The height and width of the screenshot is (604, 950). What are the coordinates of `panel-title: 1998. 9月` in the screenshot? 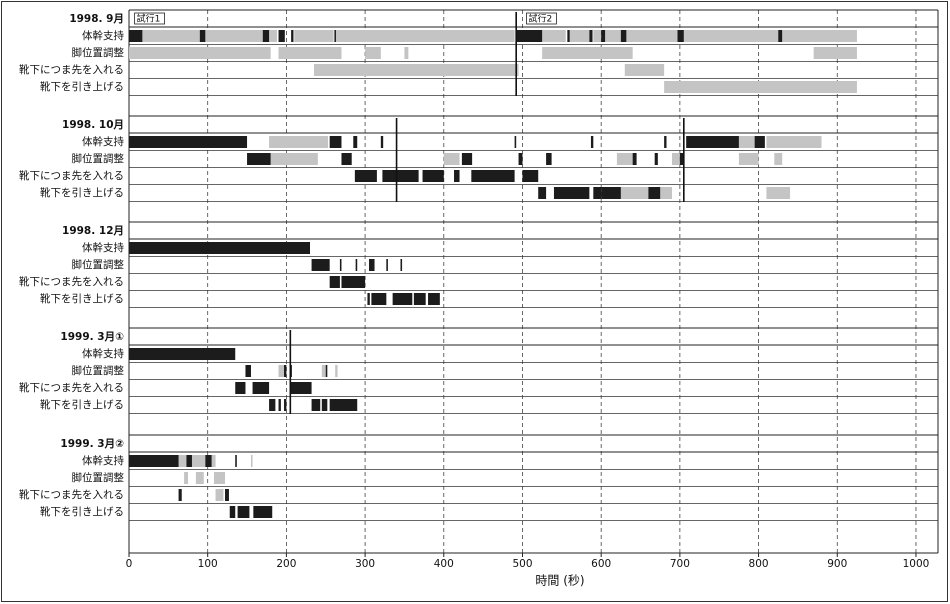 It's located at (96, 19).